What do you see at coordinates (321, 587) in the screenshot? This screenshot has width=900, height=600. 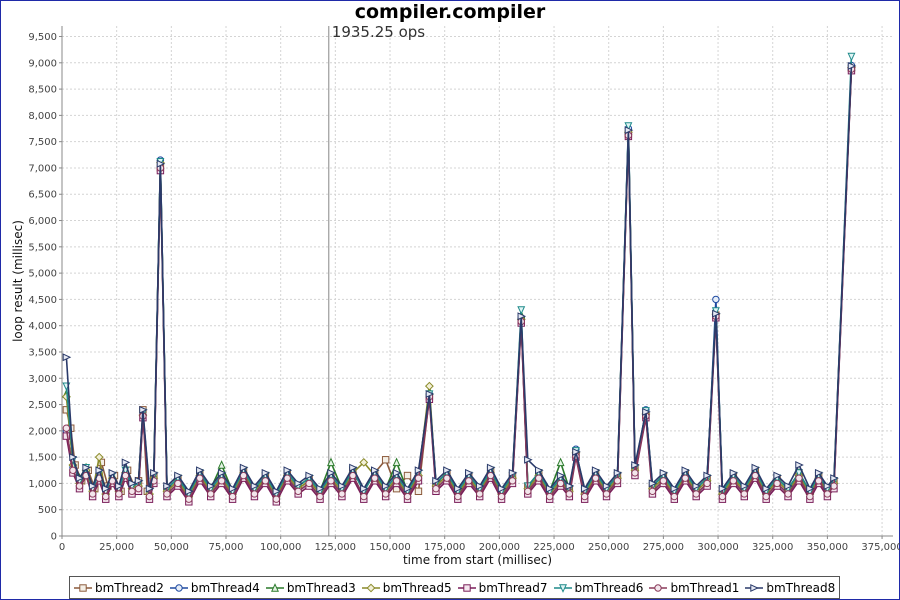 I see `legend-label: bmThread3` at bounding box center [321, 587].